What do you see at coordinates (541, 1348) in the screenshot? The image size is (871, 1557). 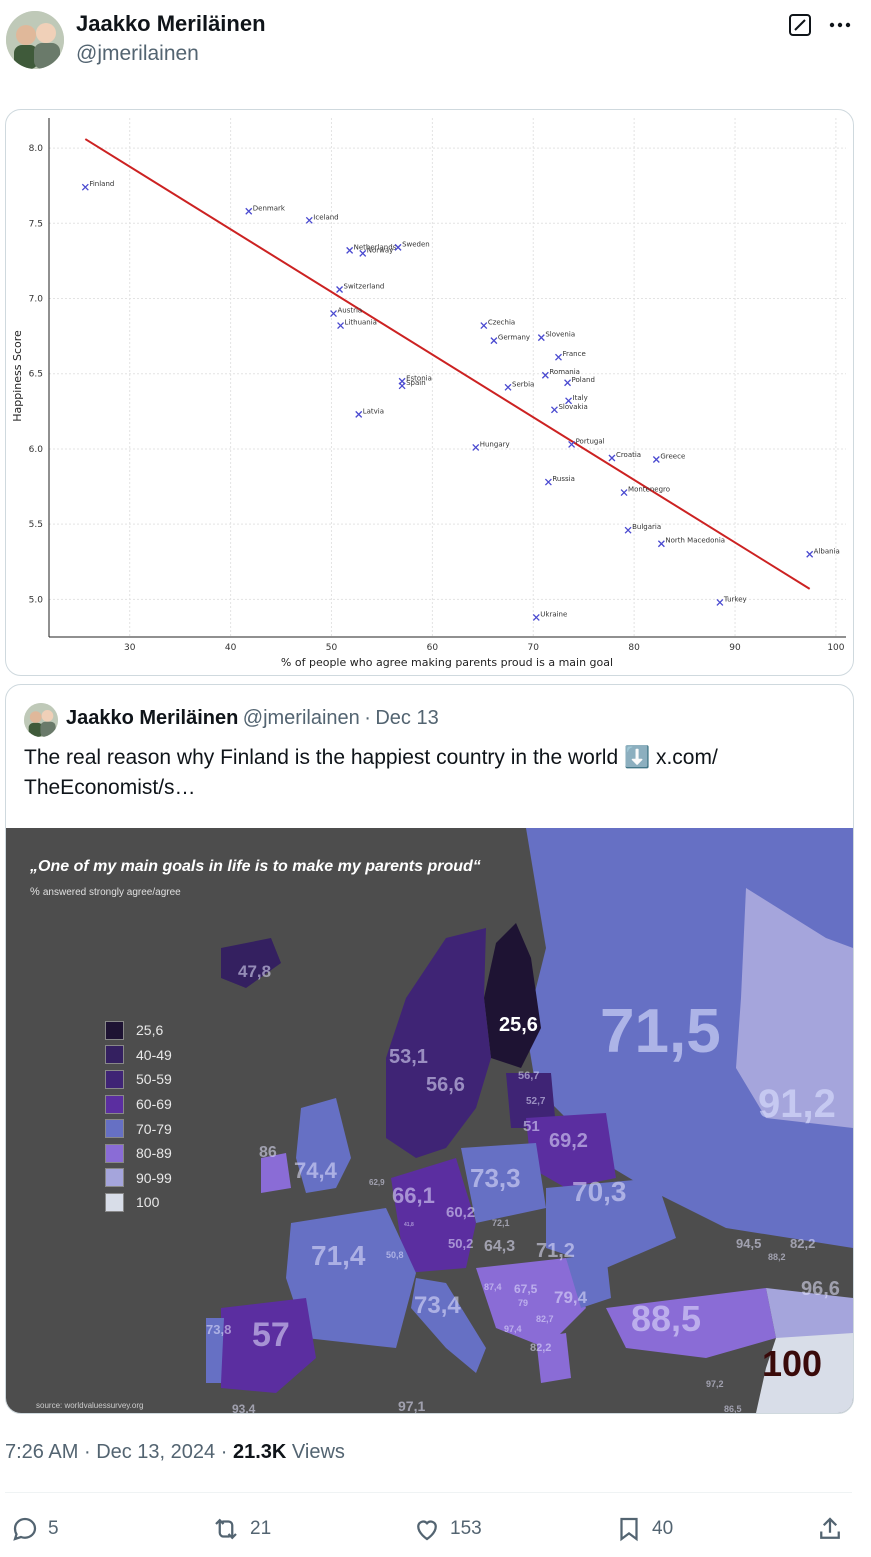 I see `map-value-label: 82,2` at bounding box center [541, 1348].